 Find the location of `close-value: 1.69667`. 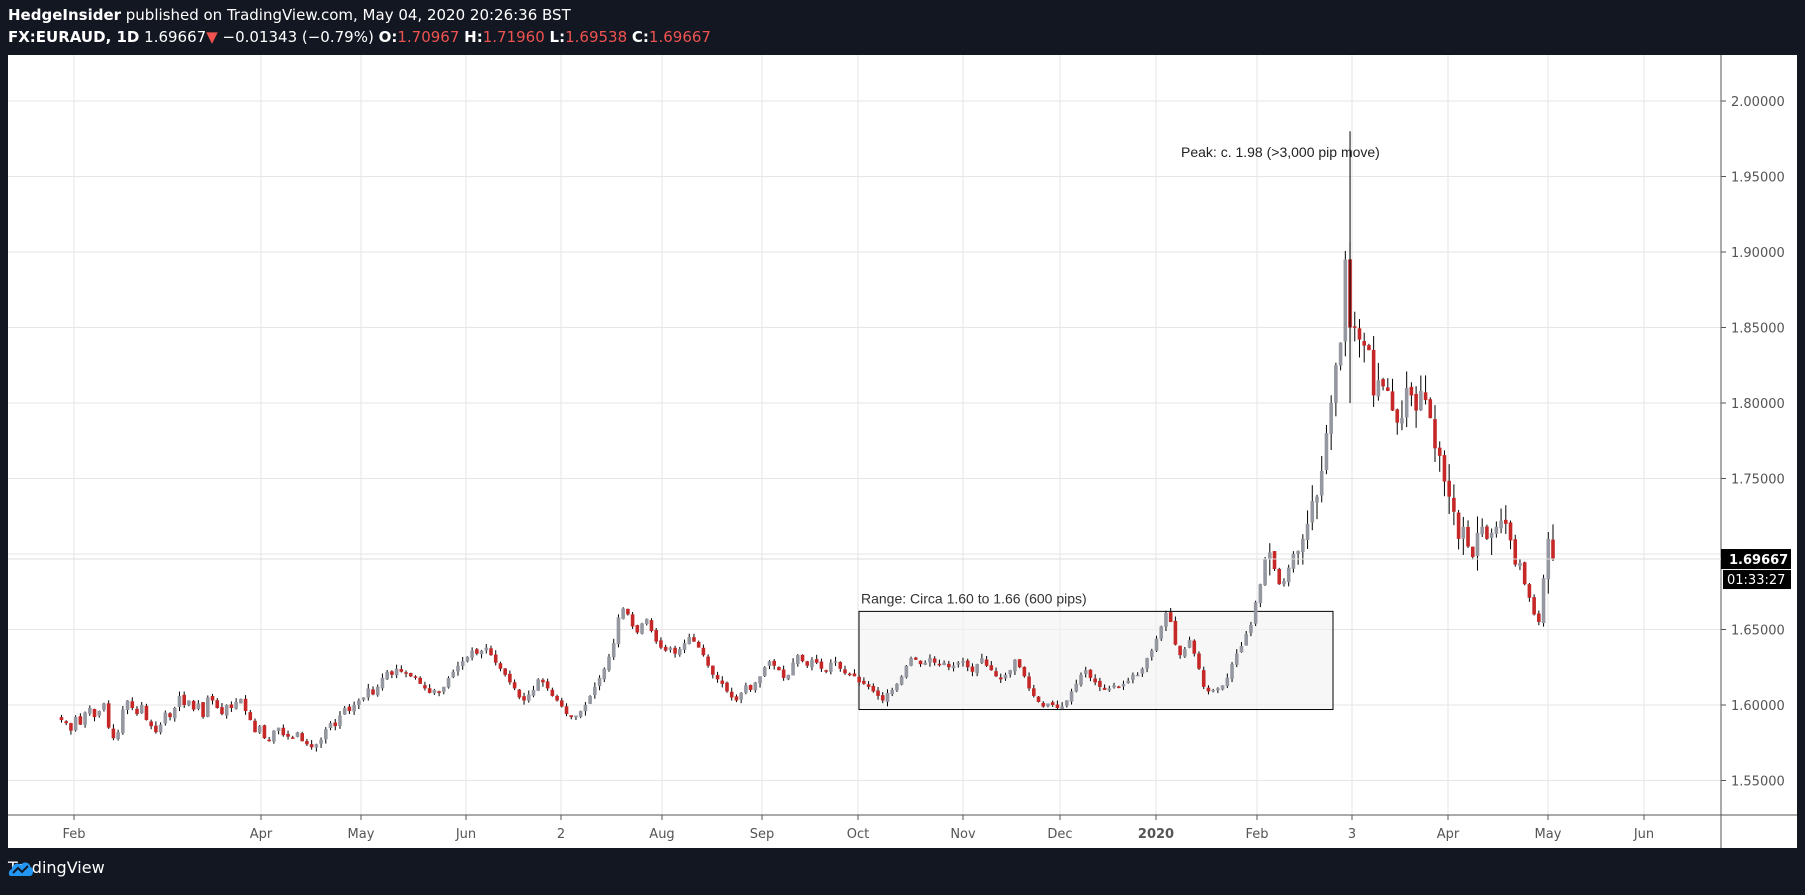

close-value: 1.69667 is located at coordinates (679, 37).